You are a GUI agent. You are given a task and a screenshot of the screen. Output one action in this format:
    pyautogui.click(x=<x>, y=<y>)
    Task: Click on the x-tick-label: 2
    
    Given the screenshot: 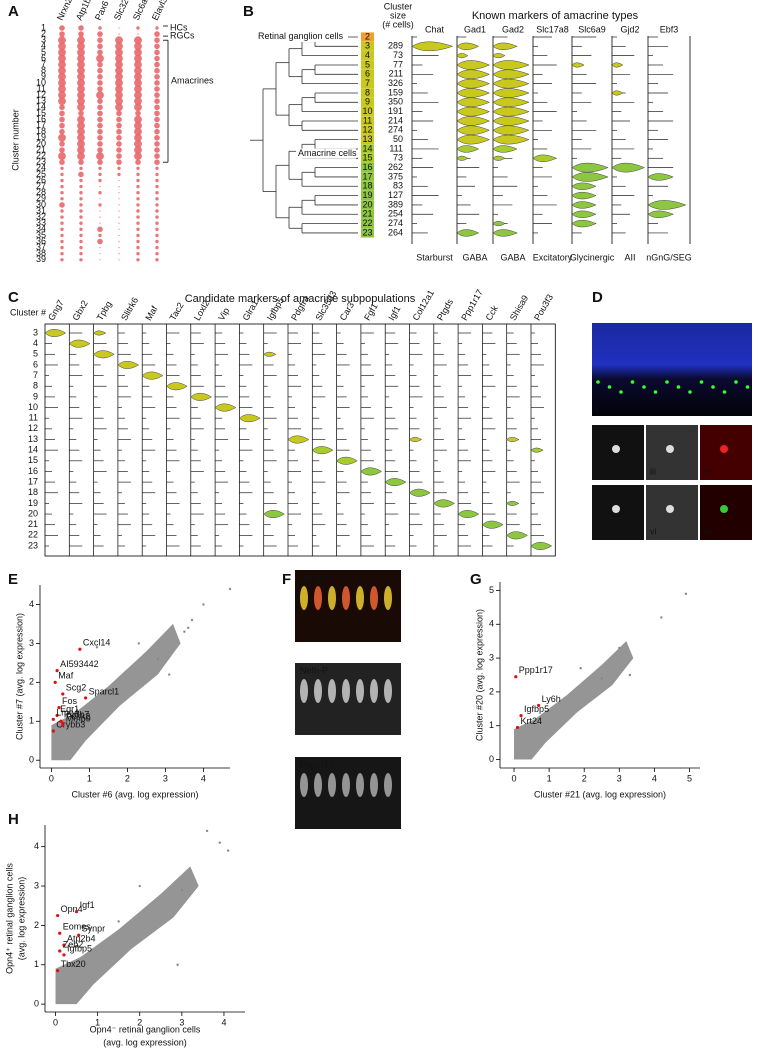 What is the action you would take?
    pyautogui.click(x=139, y=1022)
    